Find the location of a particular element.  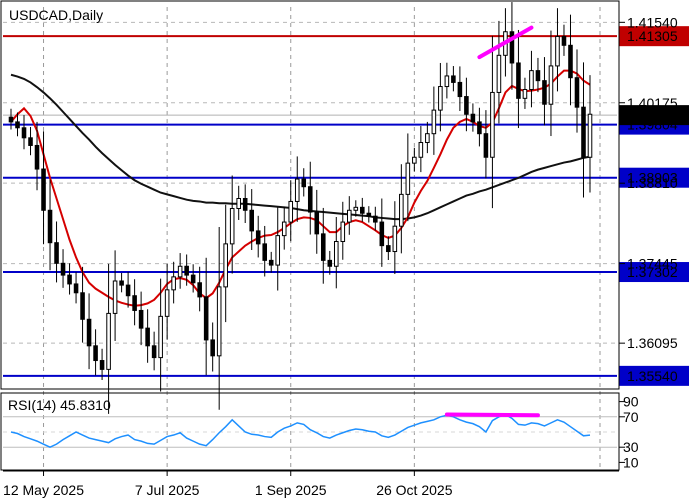

y-tick-label: 1.41540 is located at coordinates (652, 22).